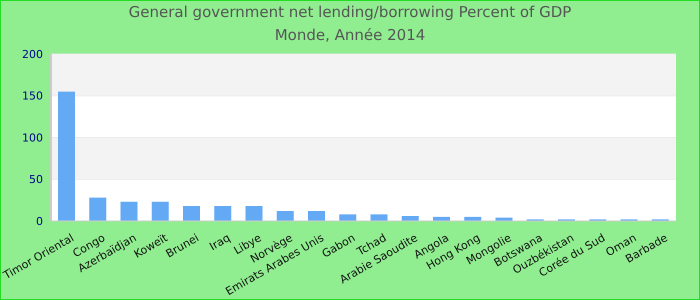 This screenshot has height=300, width=700. Describe the element at coordinates (219, 242) in the screenshot. I see `x-tick-label: Iraq` at that location.